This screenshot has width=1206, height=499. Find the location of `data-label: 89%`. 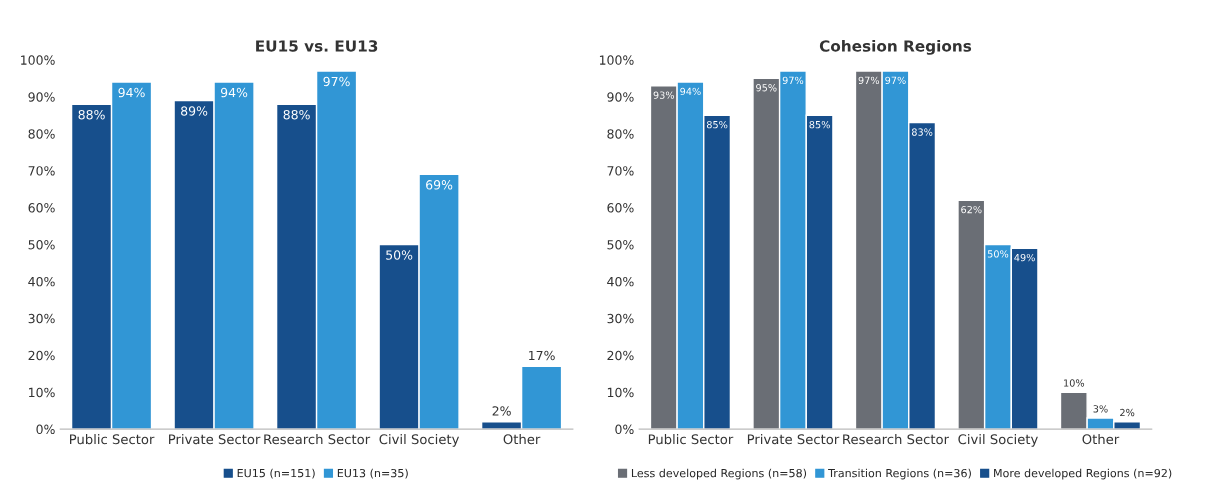

data-label: 89% is located at coordinates (194, 111).